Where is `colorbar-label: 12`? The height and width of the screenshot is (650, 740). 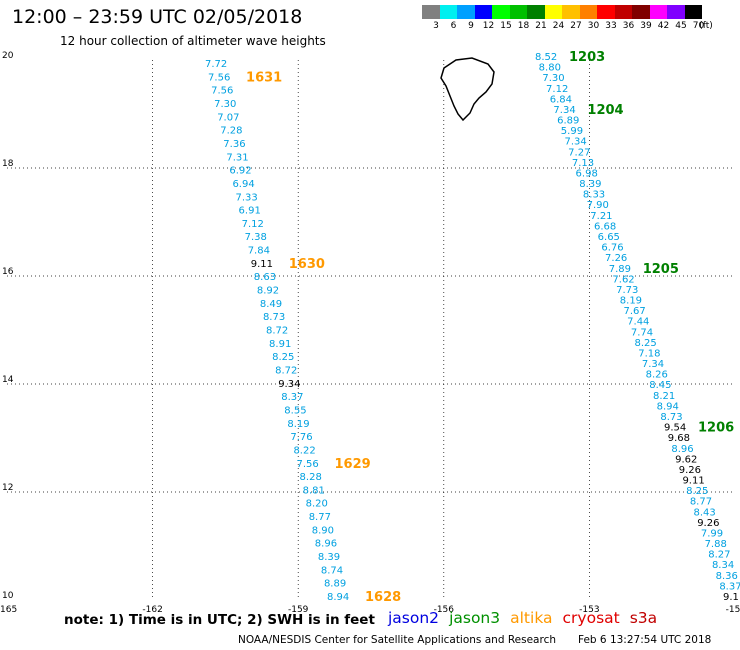 colorbar-label: 12 is located at coordinates (488, 26).